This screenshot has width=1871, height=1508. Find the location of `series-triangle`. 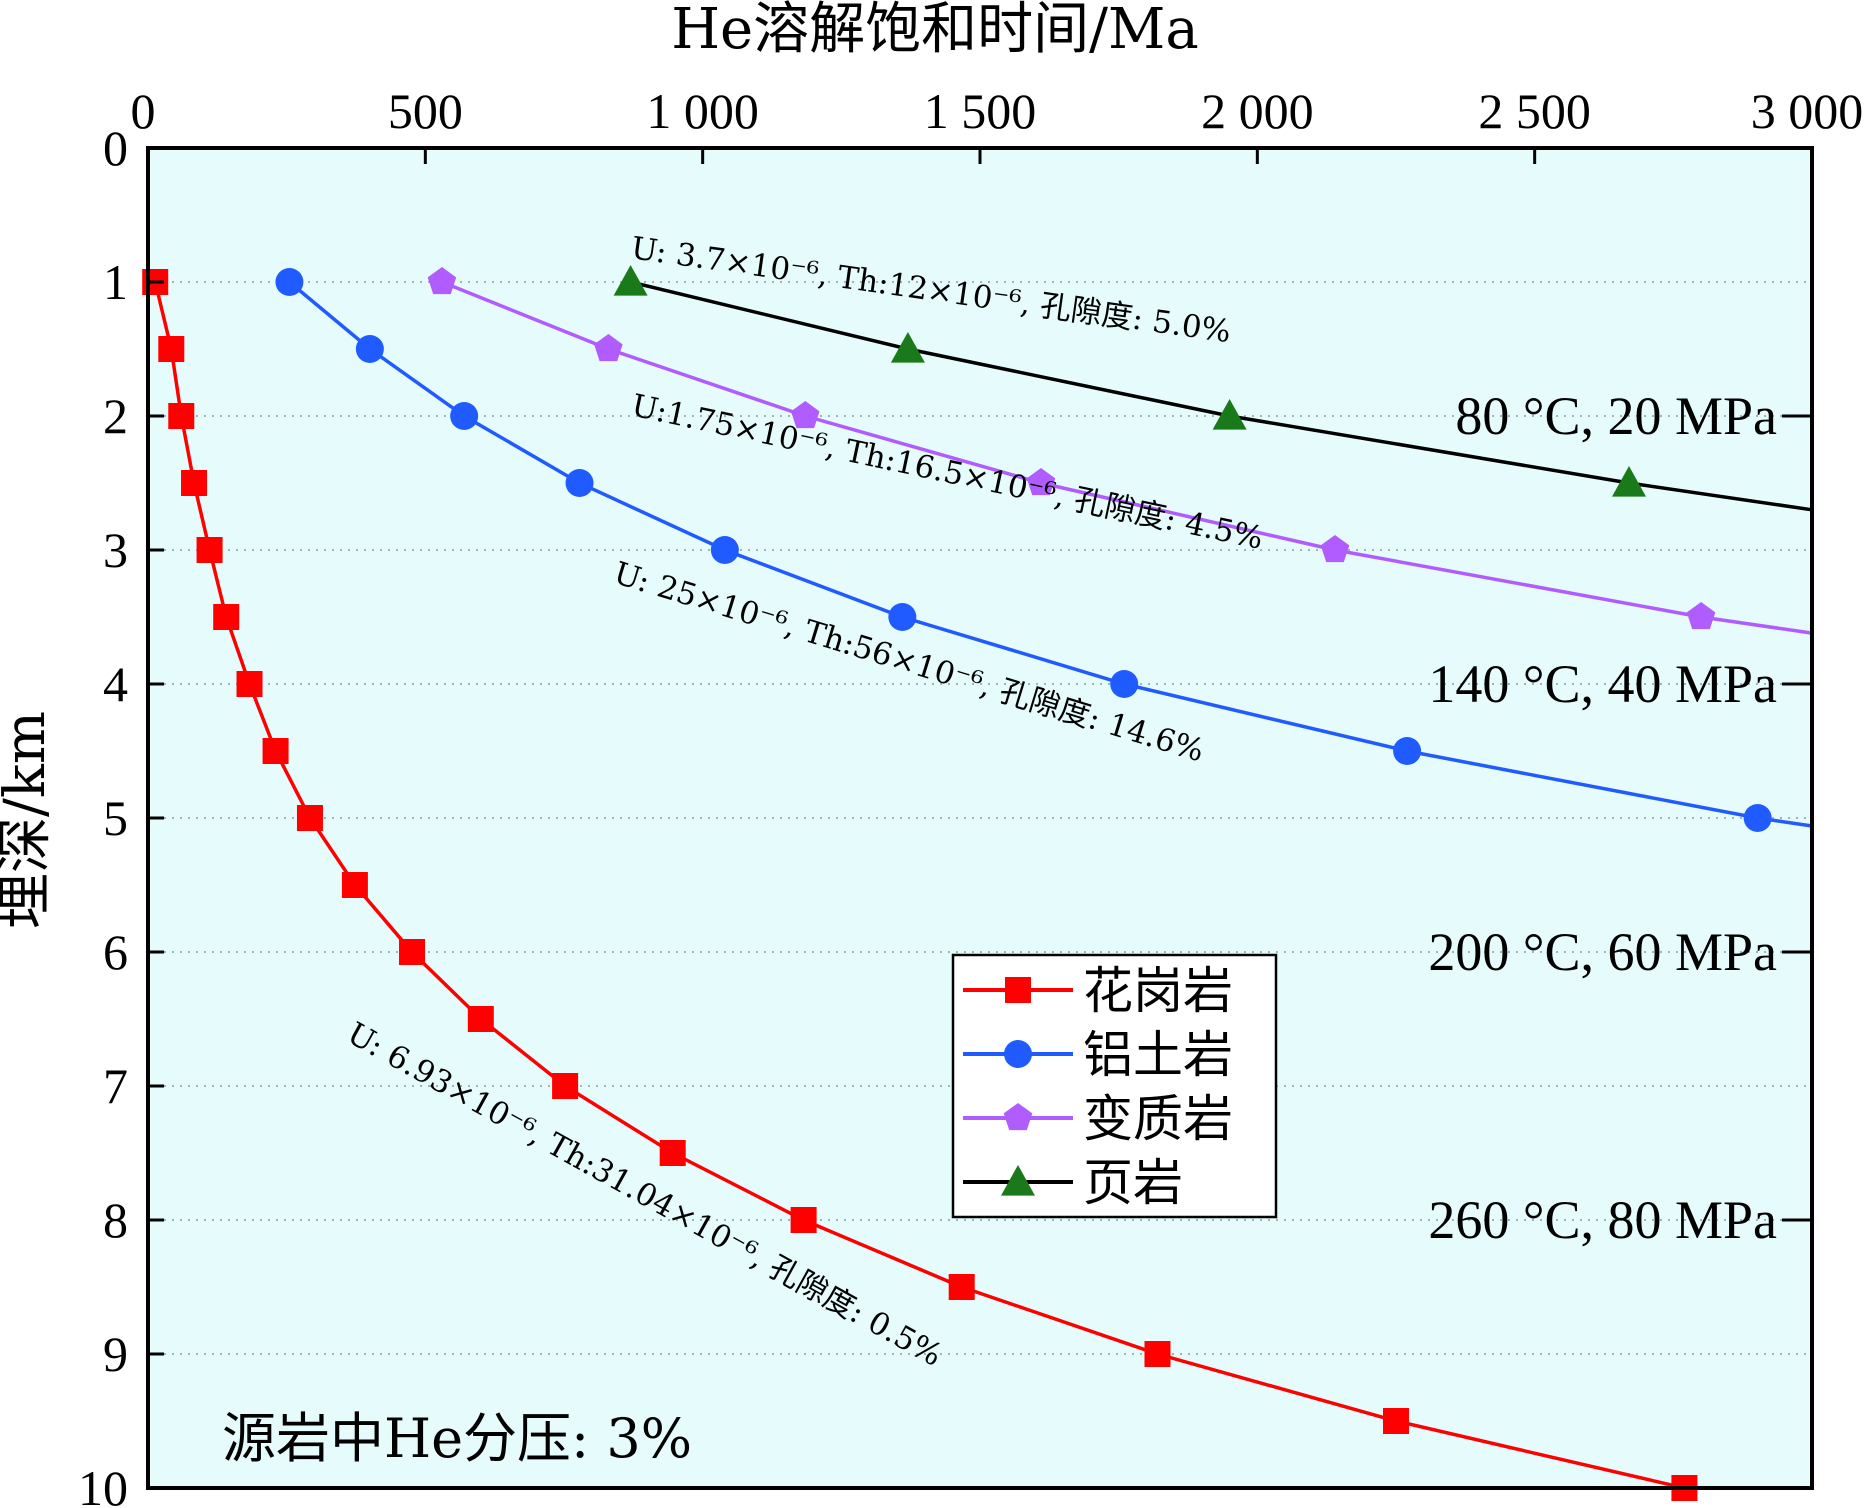

series-triangle is located at coordinates (1213, 388).